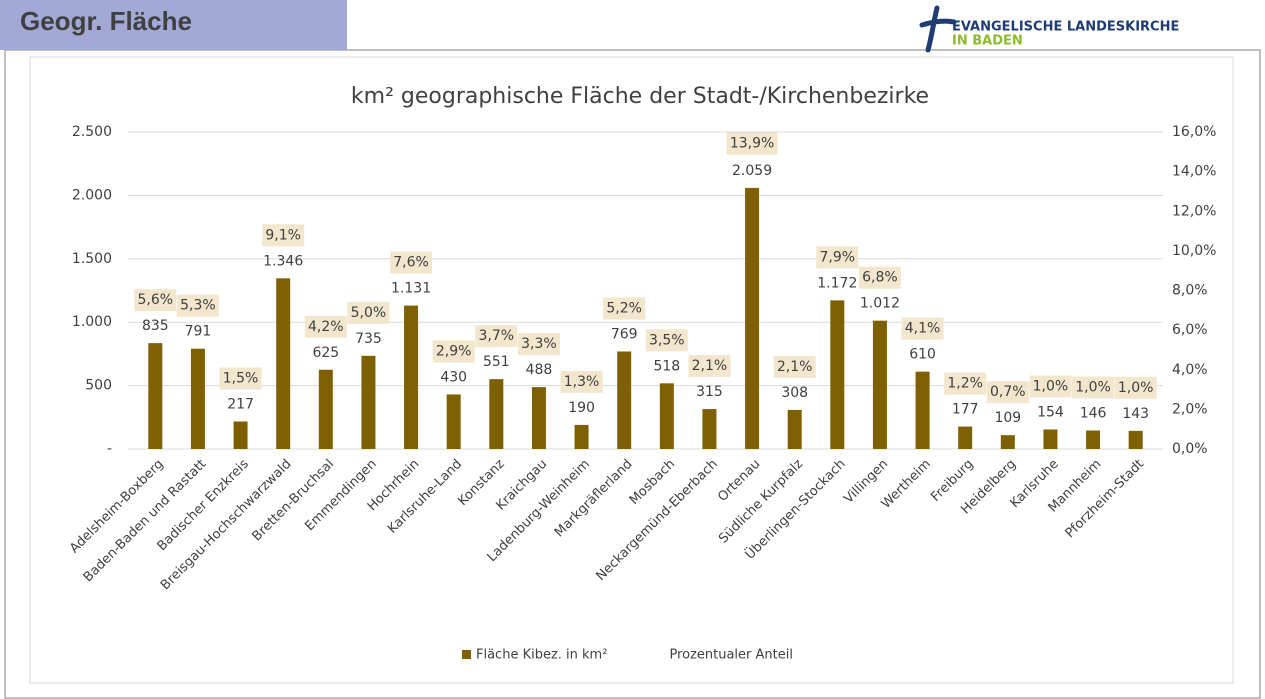 The height and width of the screenshot is (699, 1265). I want to click on data-label: 1,5%, so click(241, 378).